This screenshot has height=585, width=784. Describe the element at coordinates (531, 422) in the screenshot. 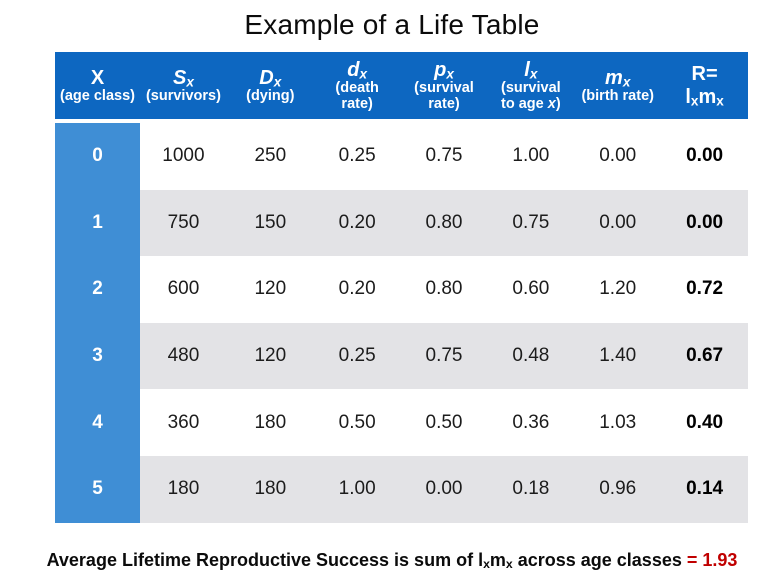

I see `cell-survival-to-age: 0.36` at that location.